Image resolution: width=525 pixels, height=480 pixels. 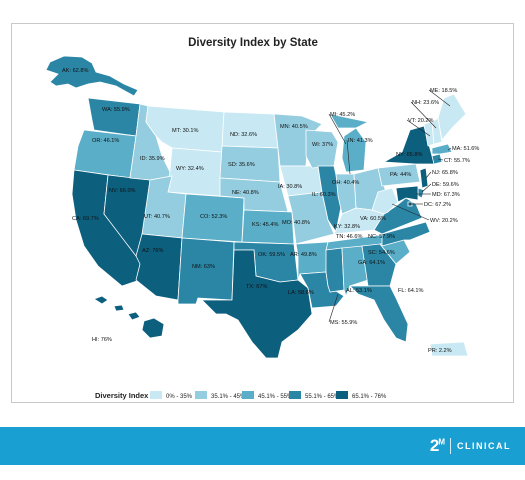 What do you see at coordinates (411, 291) in the screenshot?
I see `state-label-fl: FL: 64.1%` at bounding box center [411, 291].